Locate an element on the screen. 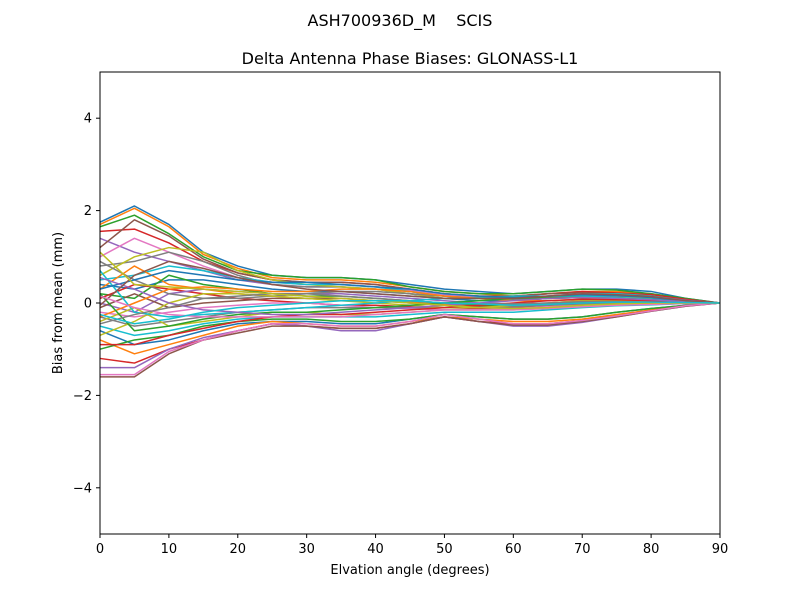  series-line-s35 is located at coordinates (410, 296).